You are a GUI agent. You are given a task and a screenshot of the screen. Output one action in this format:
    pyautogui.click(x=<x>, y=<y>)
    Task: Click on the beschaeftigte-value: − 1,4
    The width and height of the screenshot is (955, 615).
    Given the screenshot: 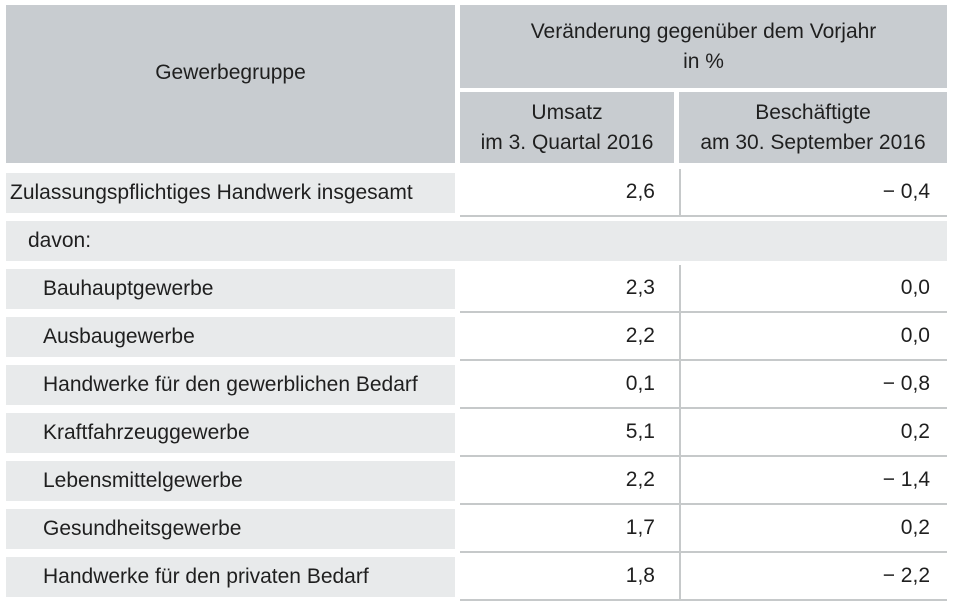 What is the action you would take?
    pyautogui.click(x=813, y=480)
    